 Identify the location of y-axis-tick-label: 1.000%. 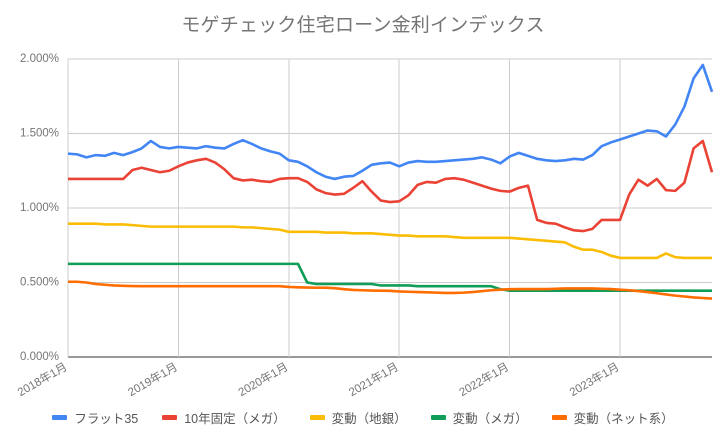
(39, 208).